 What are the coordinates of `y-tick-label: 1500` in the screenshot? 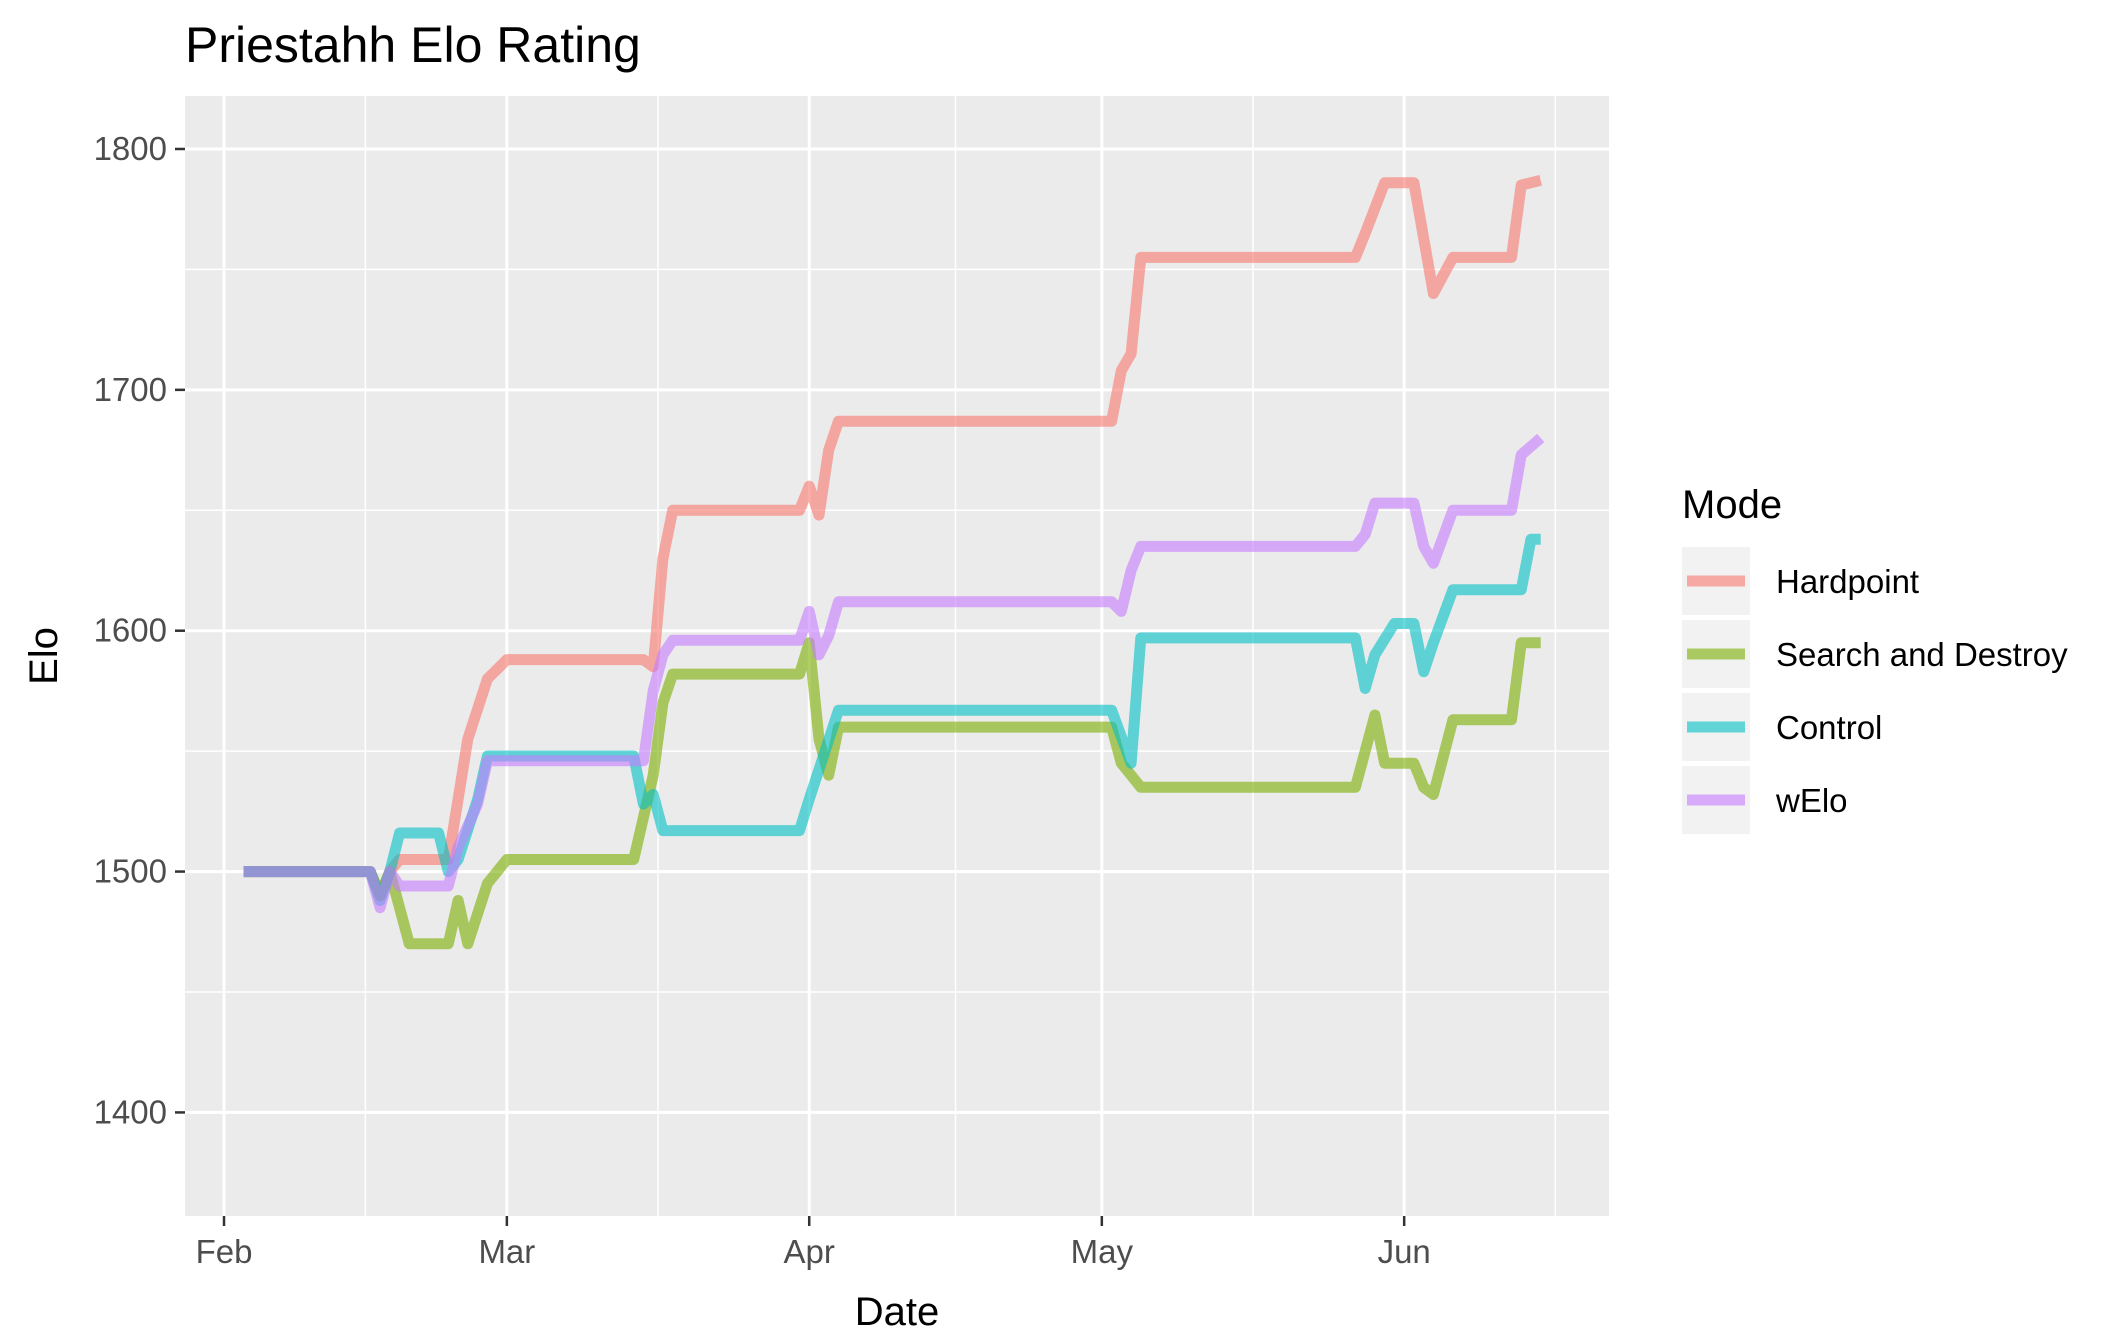 It's located at (130, 871).